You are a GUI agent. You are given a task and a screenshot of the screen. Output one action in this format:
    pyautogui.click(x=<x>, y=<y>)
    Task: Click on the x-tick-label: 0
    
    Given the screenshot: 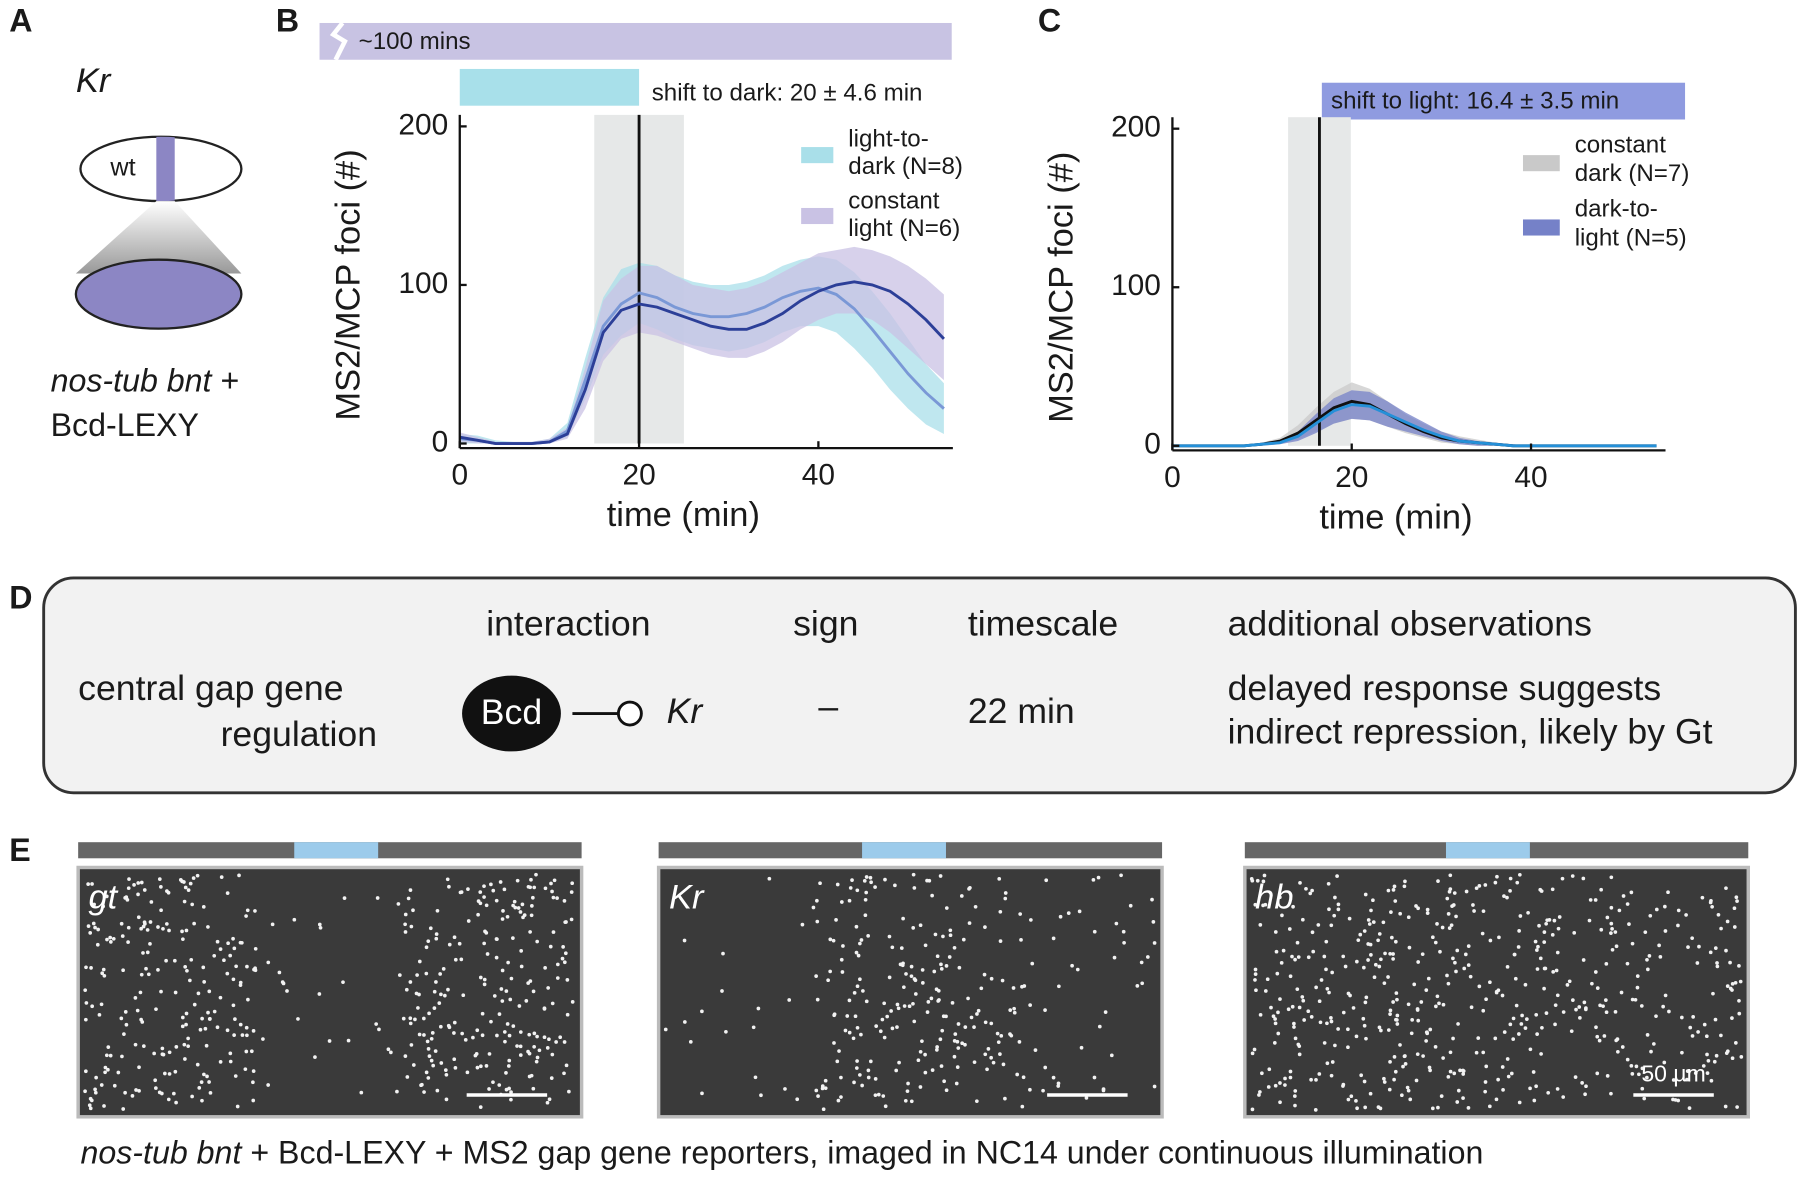 What is the action you would take?
    pyautogui.click(x=459, y=475)
    